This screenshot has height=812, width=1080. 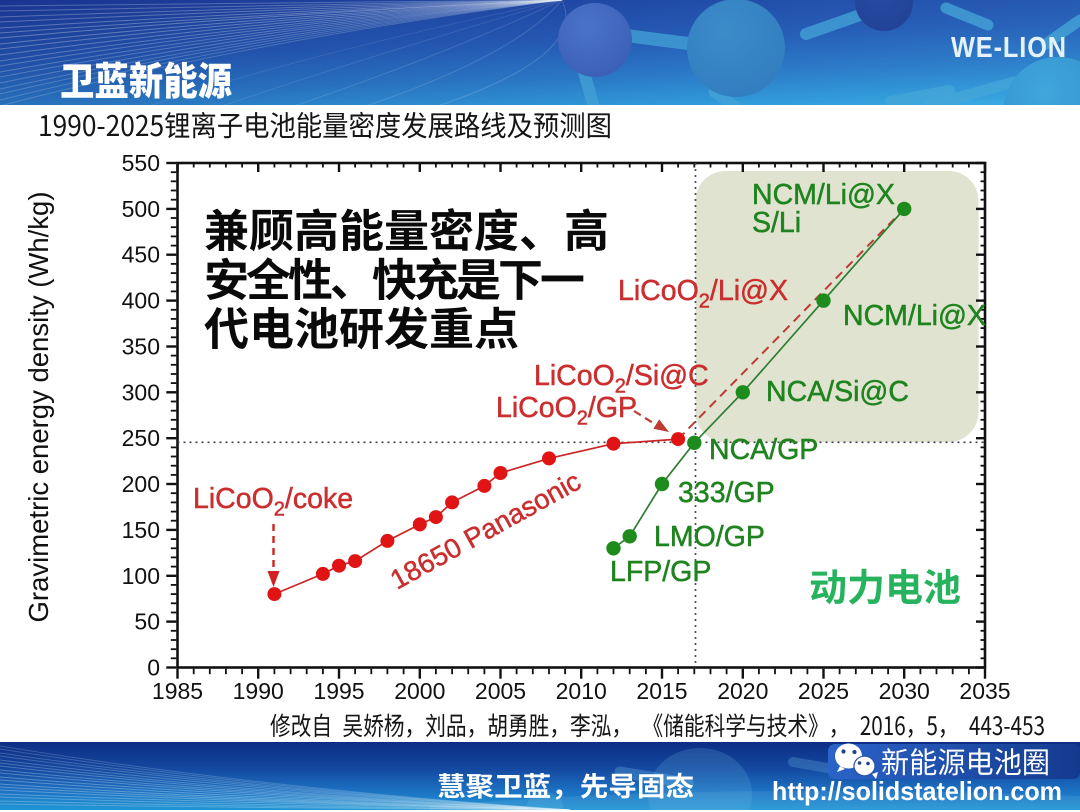 I want to click on svg-text: LiCoO2/coke, so click(x=273, y=502).